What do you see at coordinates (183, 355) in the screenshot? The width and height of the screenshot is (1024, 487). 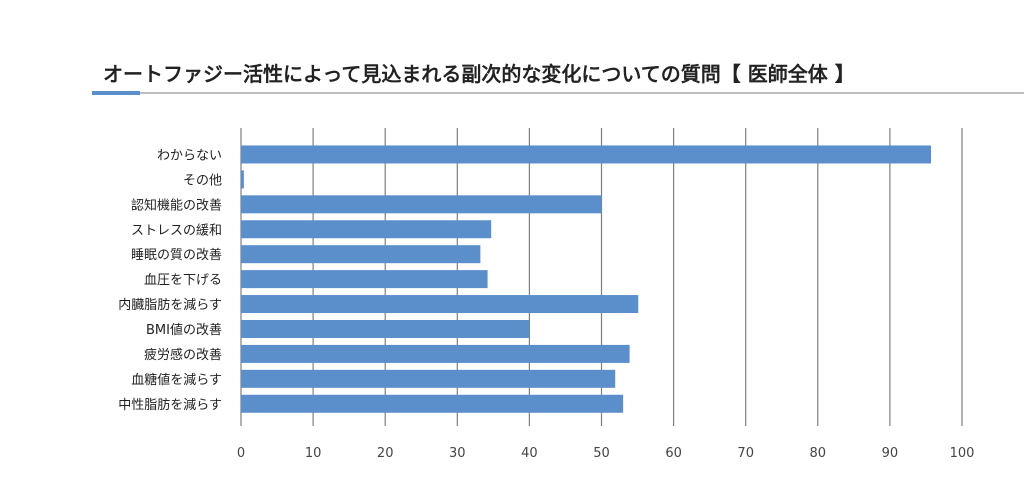 I see `category-label: 疲労感の改善` at bounding box center [183, 355].